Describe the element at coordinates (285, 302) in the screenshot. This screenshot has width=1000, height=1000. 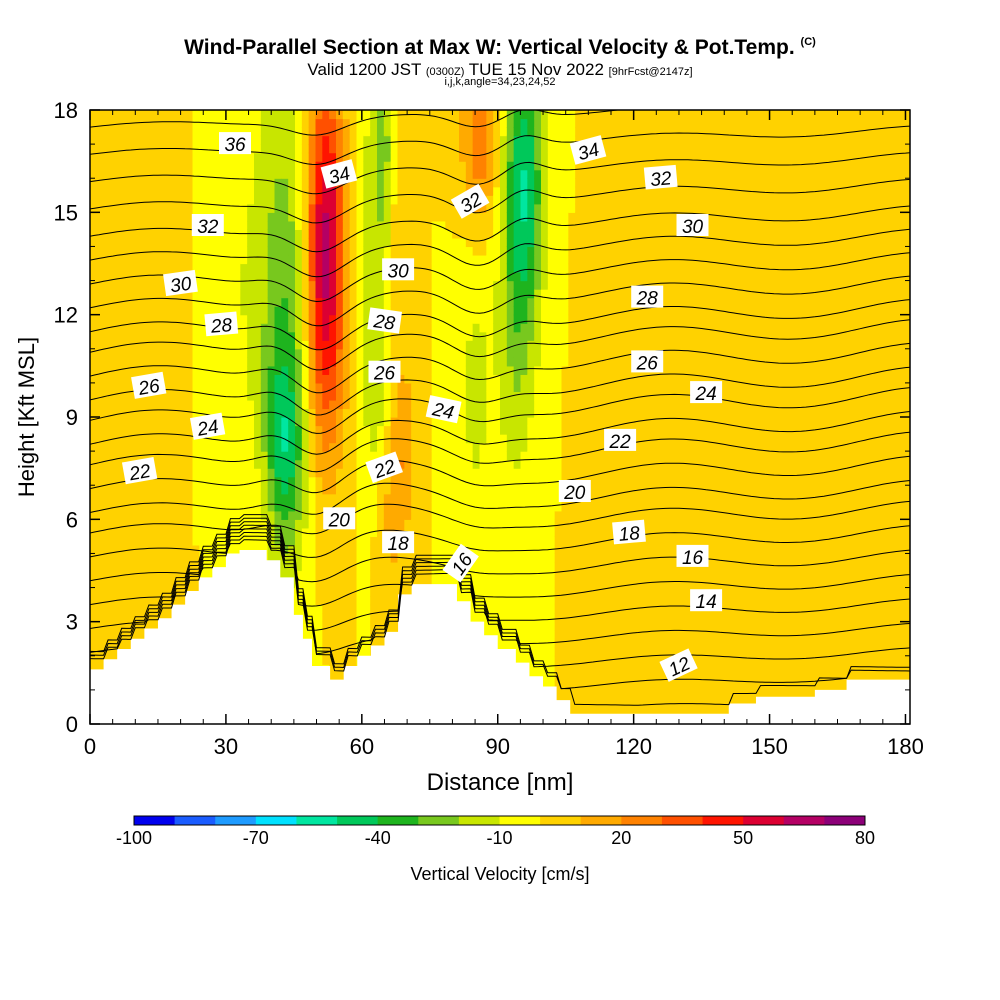
I see `heatmap-cell-2065` at that location.